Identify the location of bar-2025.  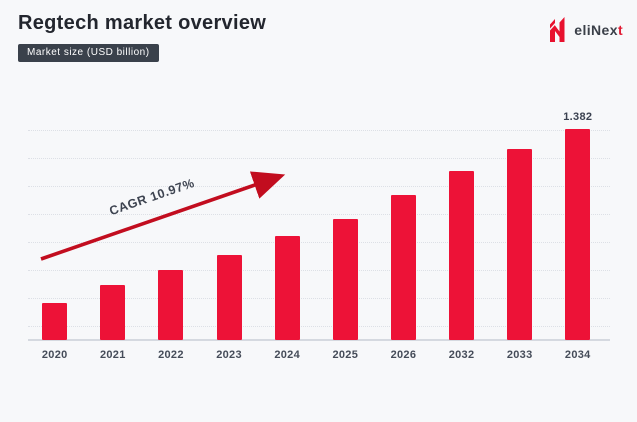
(345, 279).